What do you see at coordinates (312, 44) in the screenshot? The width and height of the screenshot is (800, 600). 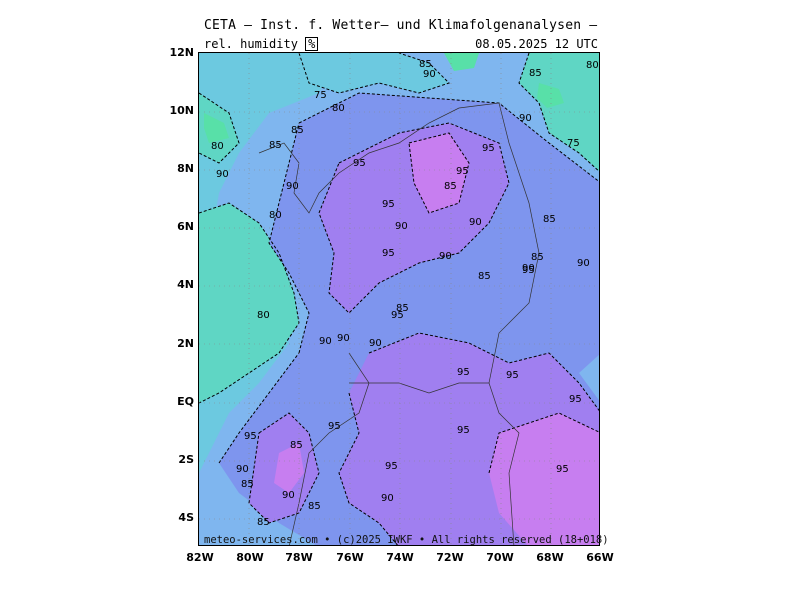 I see `unit-box: %` at bounding box center [312, 44].